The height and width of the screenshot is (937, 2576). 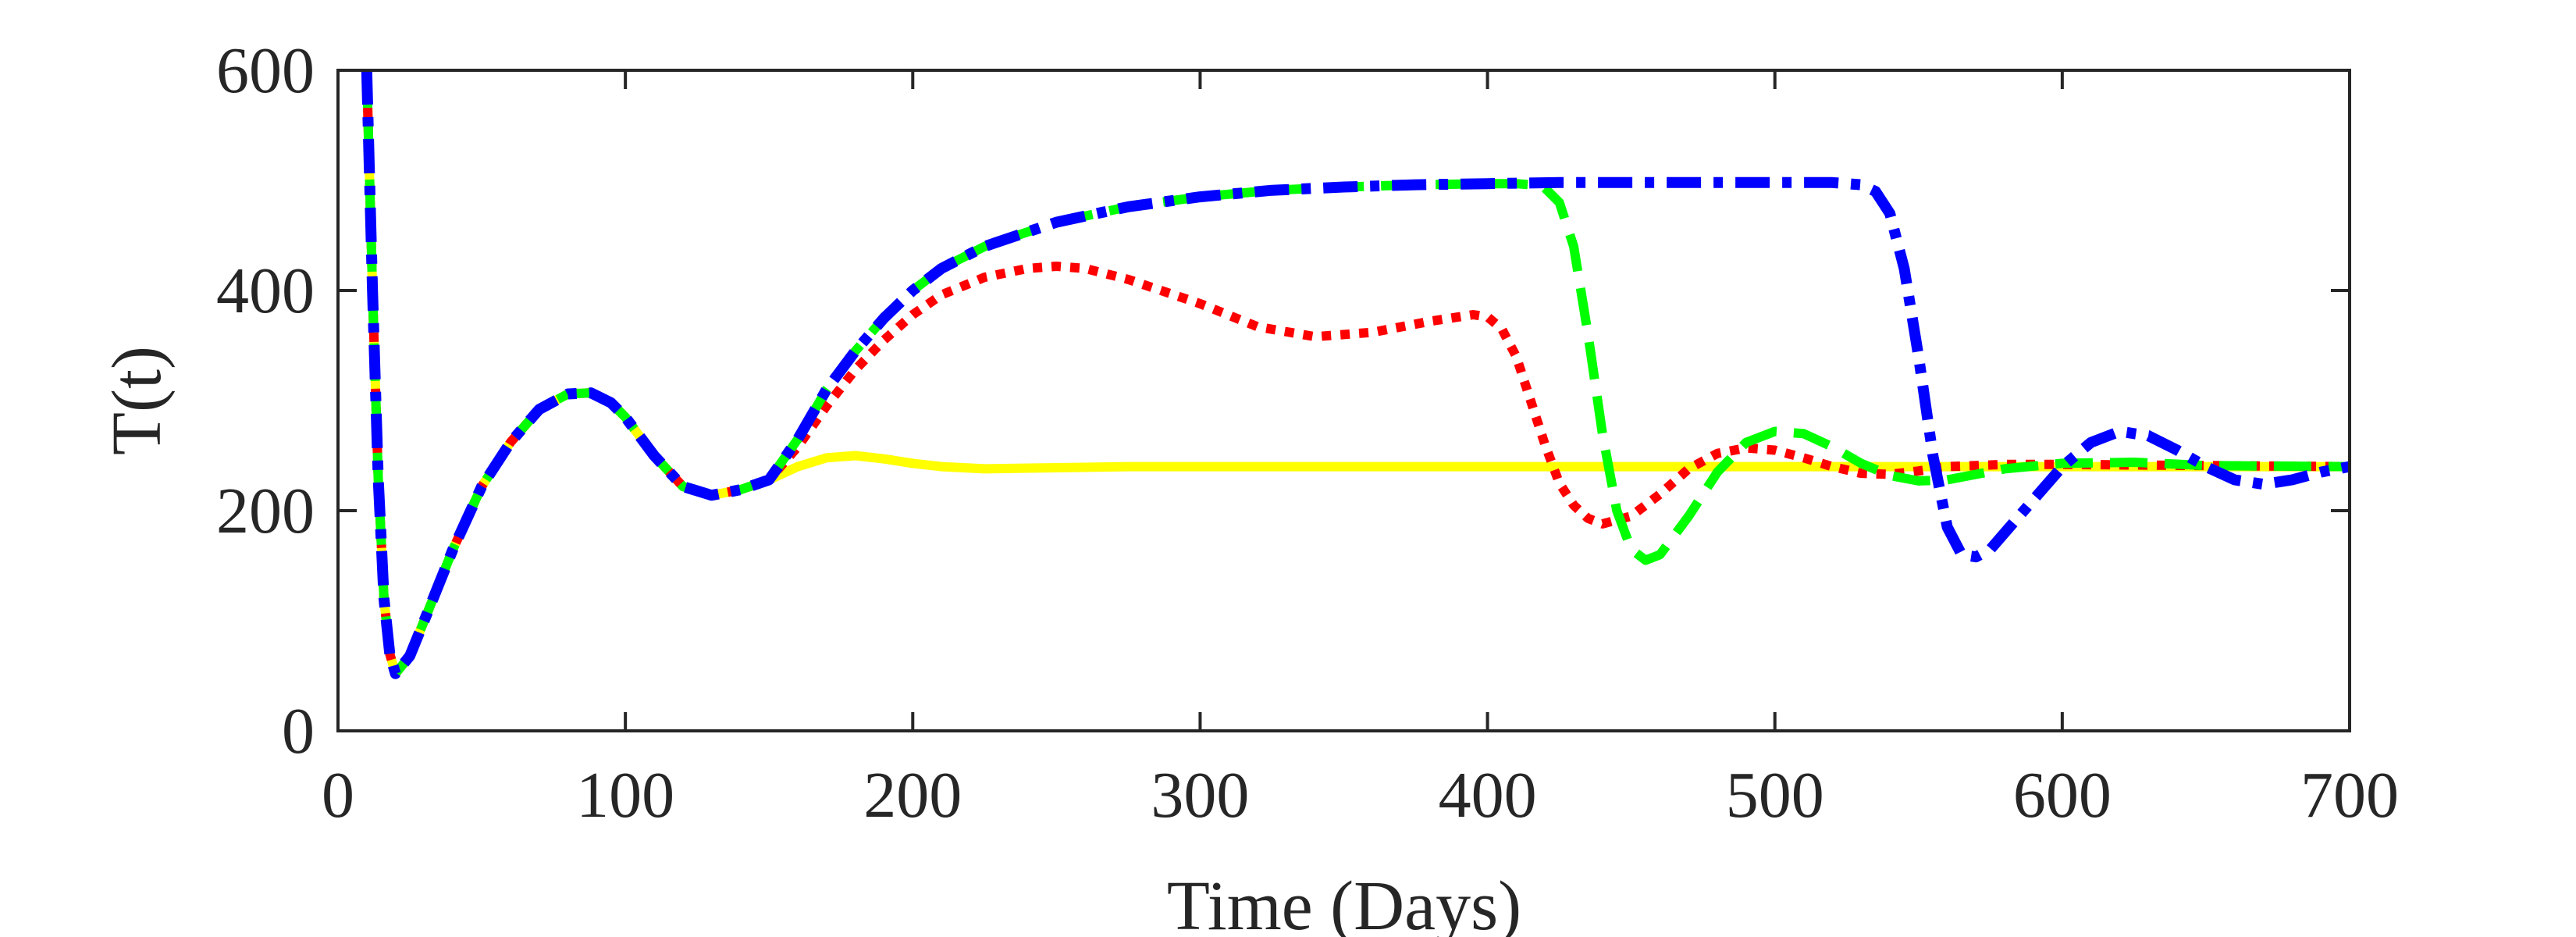 I want to click on x-tick-label: 200, so click(x=912, y=795).